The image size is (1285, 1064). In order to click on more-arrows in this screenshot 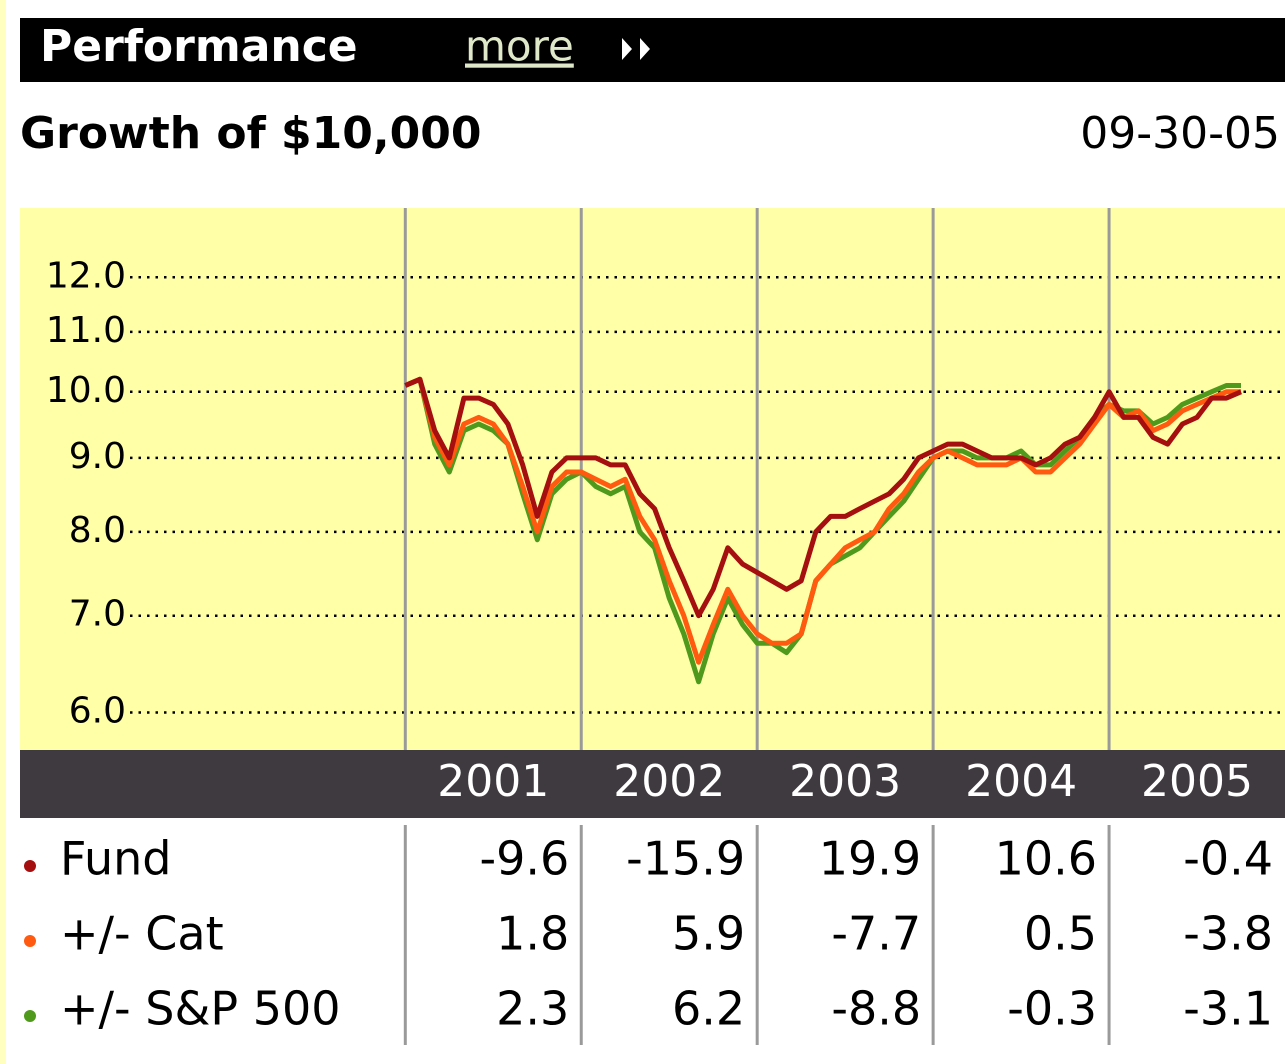, I will do `click(636, 49)`.